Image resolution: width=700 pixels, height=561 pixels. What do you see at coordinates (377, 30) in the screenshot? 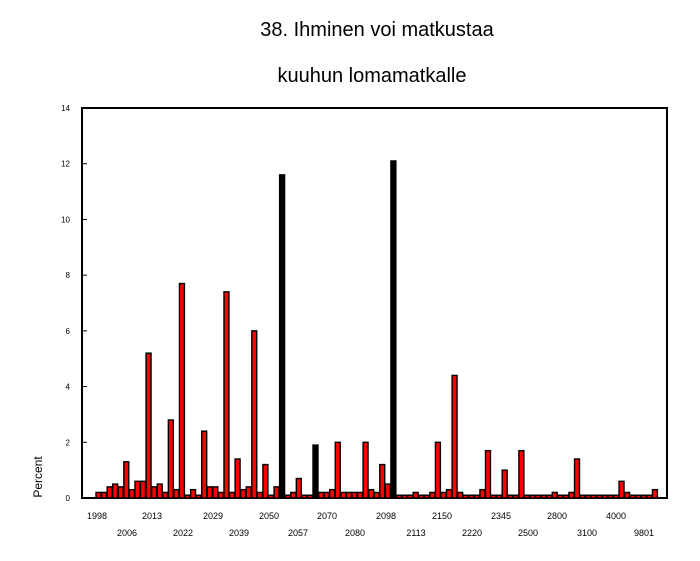
I see `chart-title-line-1: 38. Ihminen voi matkustaa` at bounding box center [377, 30].